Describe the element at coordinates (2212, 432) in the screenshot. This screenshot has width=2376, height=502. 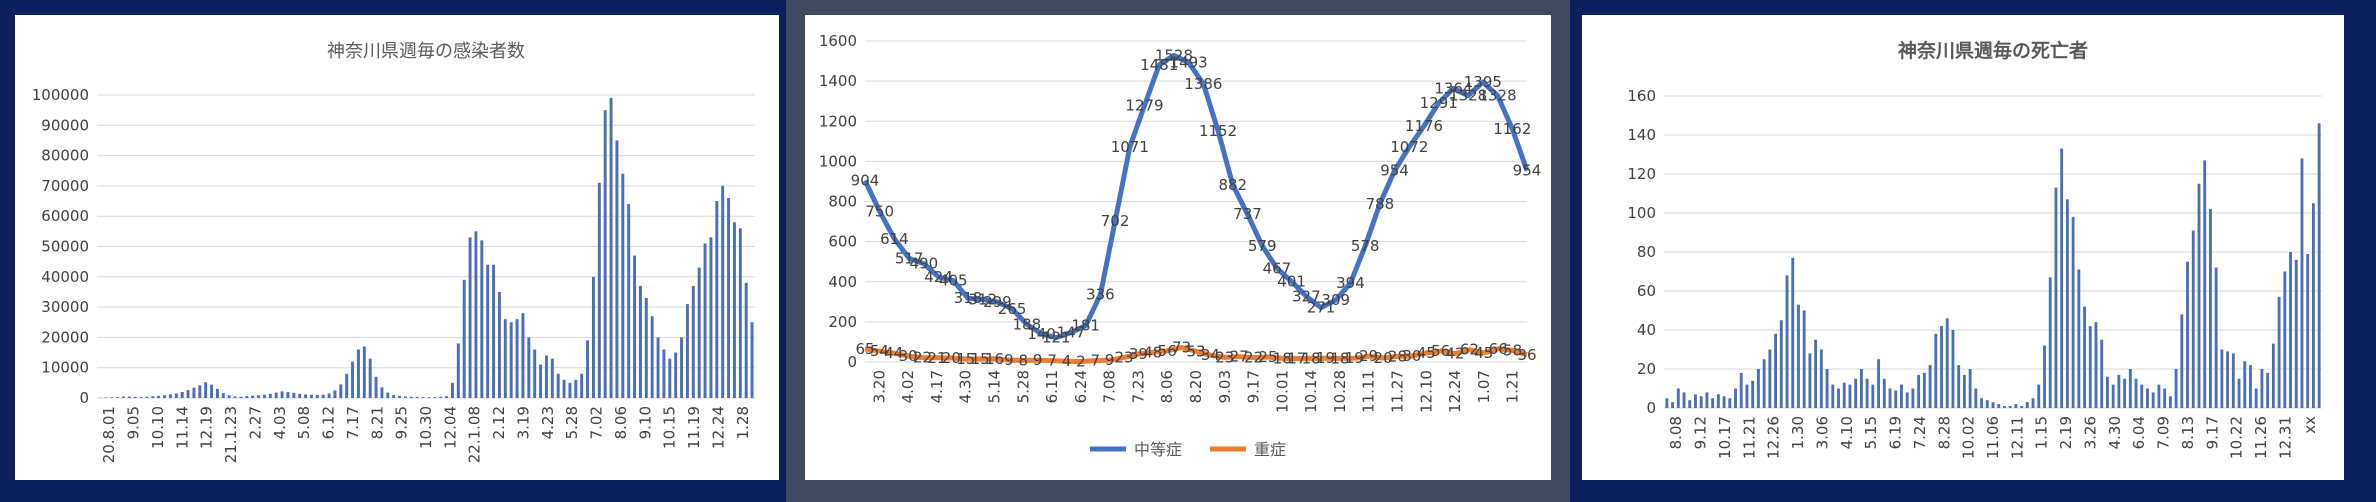
I see `x-tick-label: 9.17` at that location.